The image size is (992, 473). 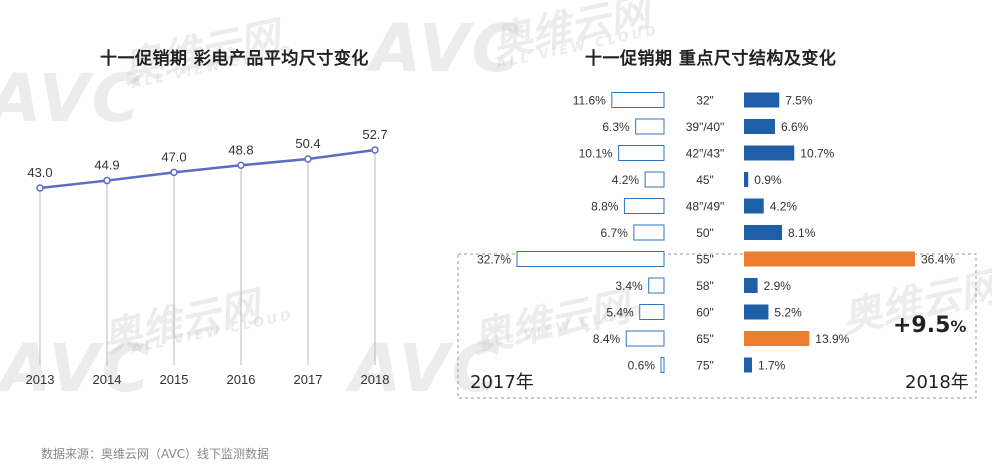 I want to click on series-line, so click(x=207, y=169).